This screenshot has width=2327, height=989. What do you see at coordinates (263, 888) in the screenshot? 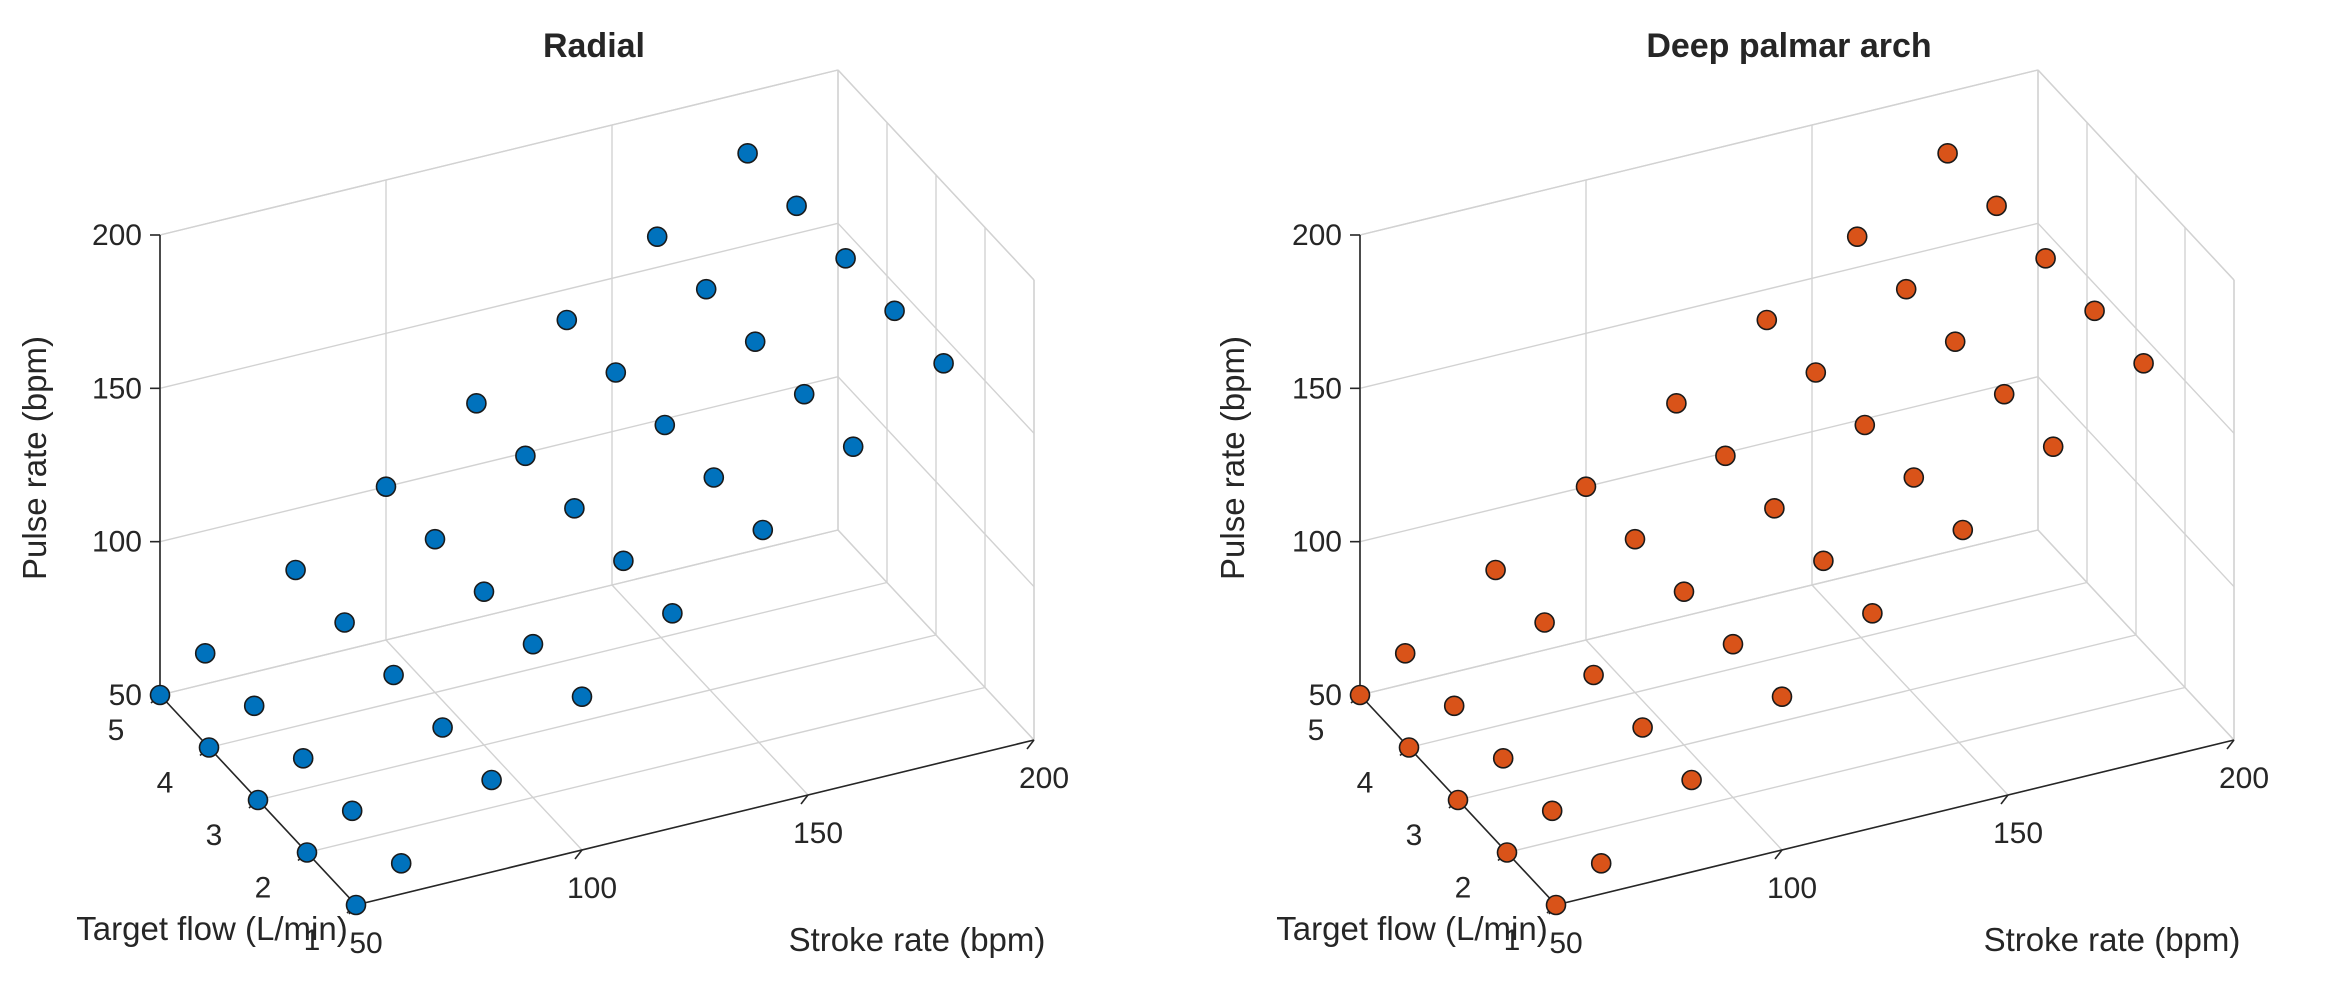
I see `y-tick-label: 2` at bounding box center [263, 888].